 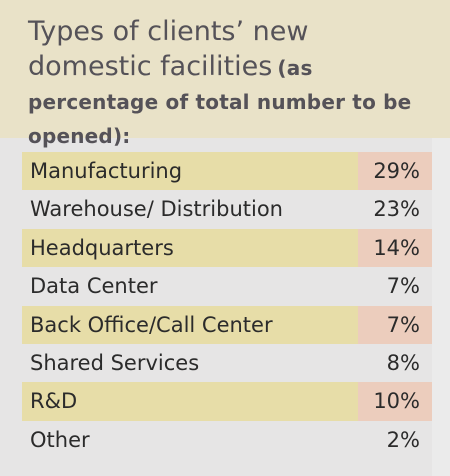 I want to click on row-label: R&D, so click(x=54, y=401).